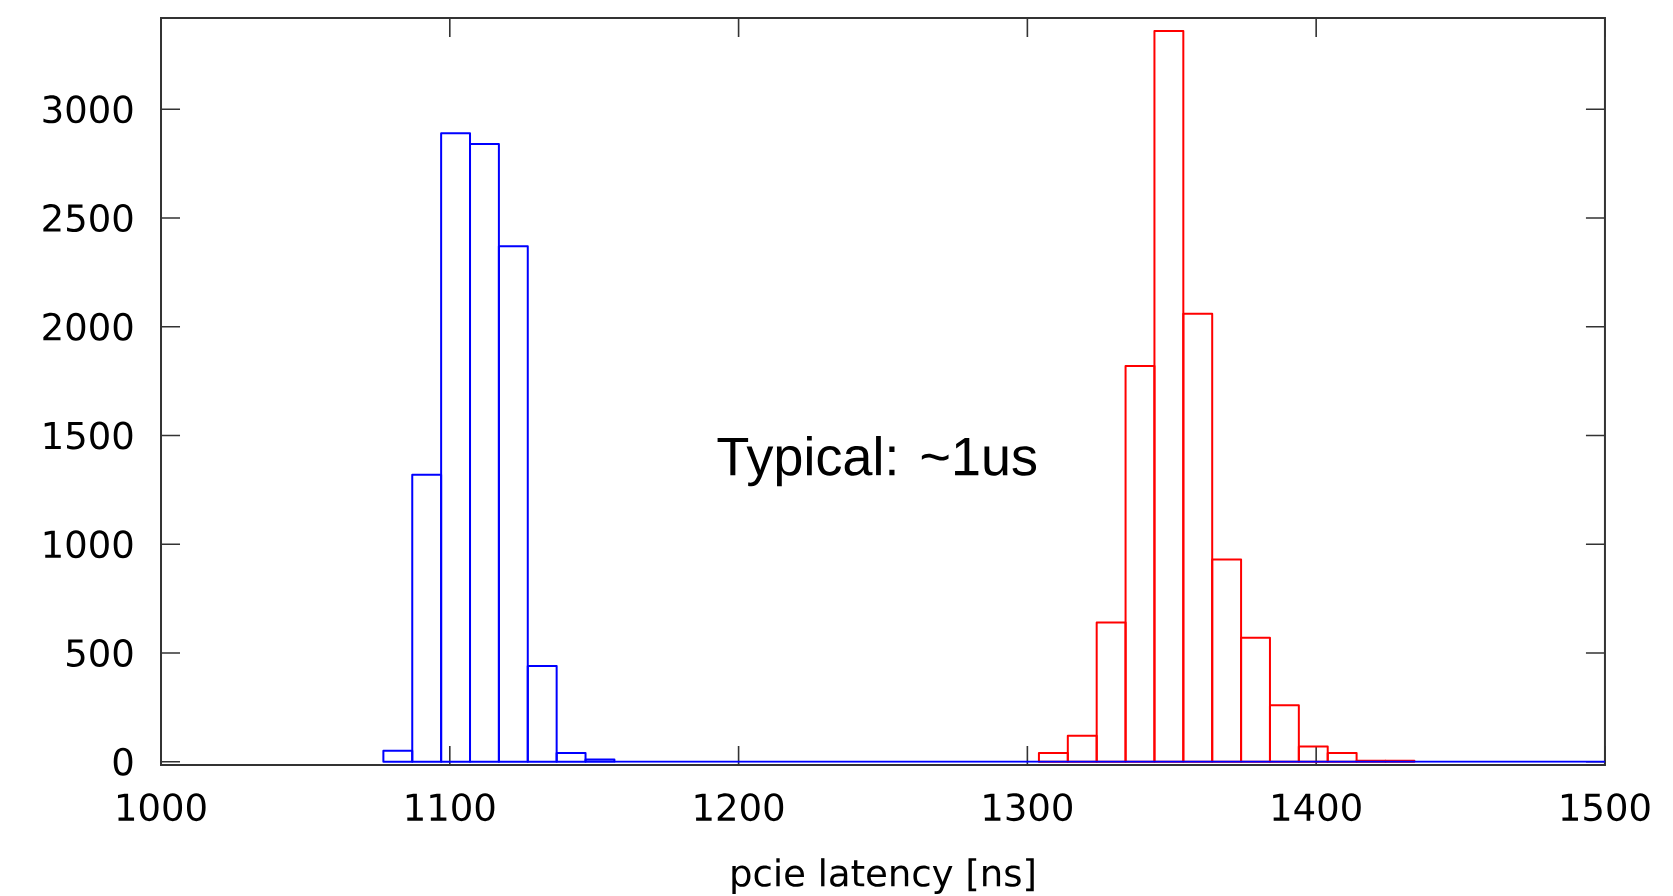  Describe the element at coordinates (1028, 807) in the screenshot. I see `x-tick-label: 1300` at that location.